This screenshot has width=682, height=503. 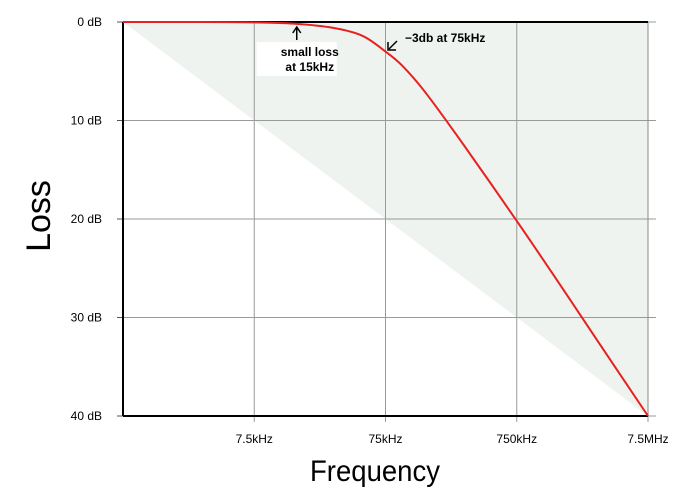 I want to click on x-tick-label: 7.5MHz, so click(x=647, y=439).